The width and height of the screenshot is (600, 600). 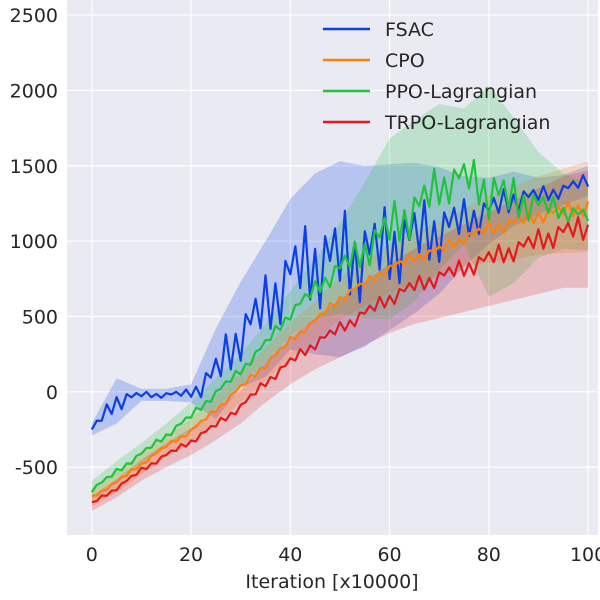 What do you see at coordinates (34, 16) in the screenshot?
I see `y-tick-label: 2500` at bounding box center [34, 16].